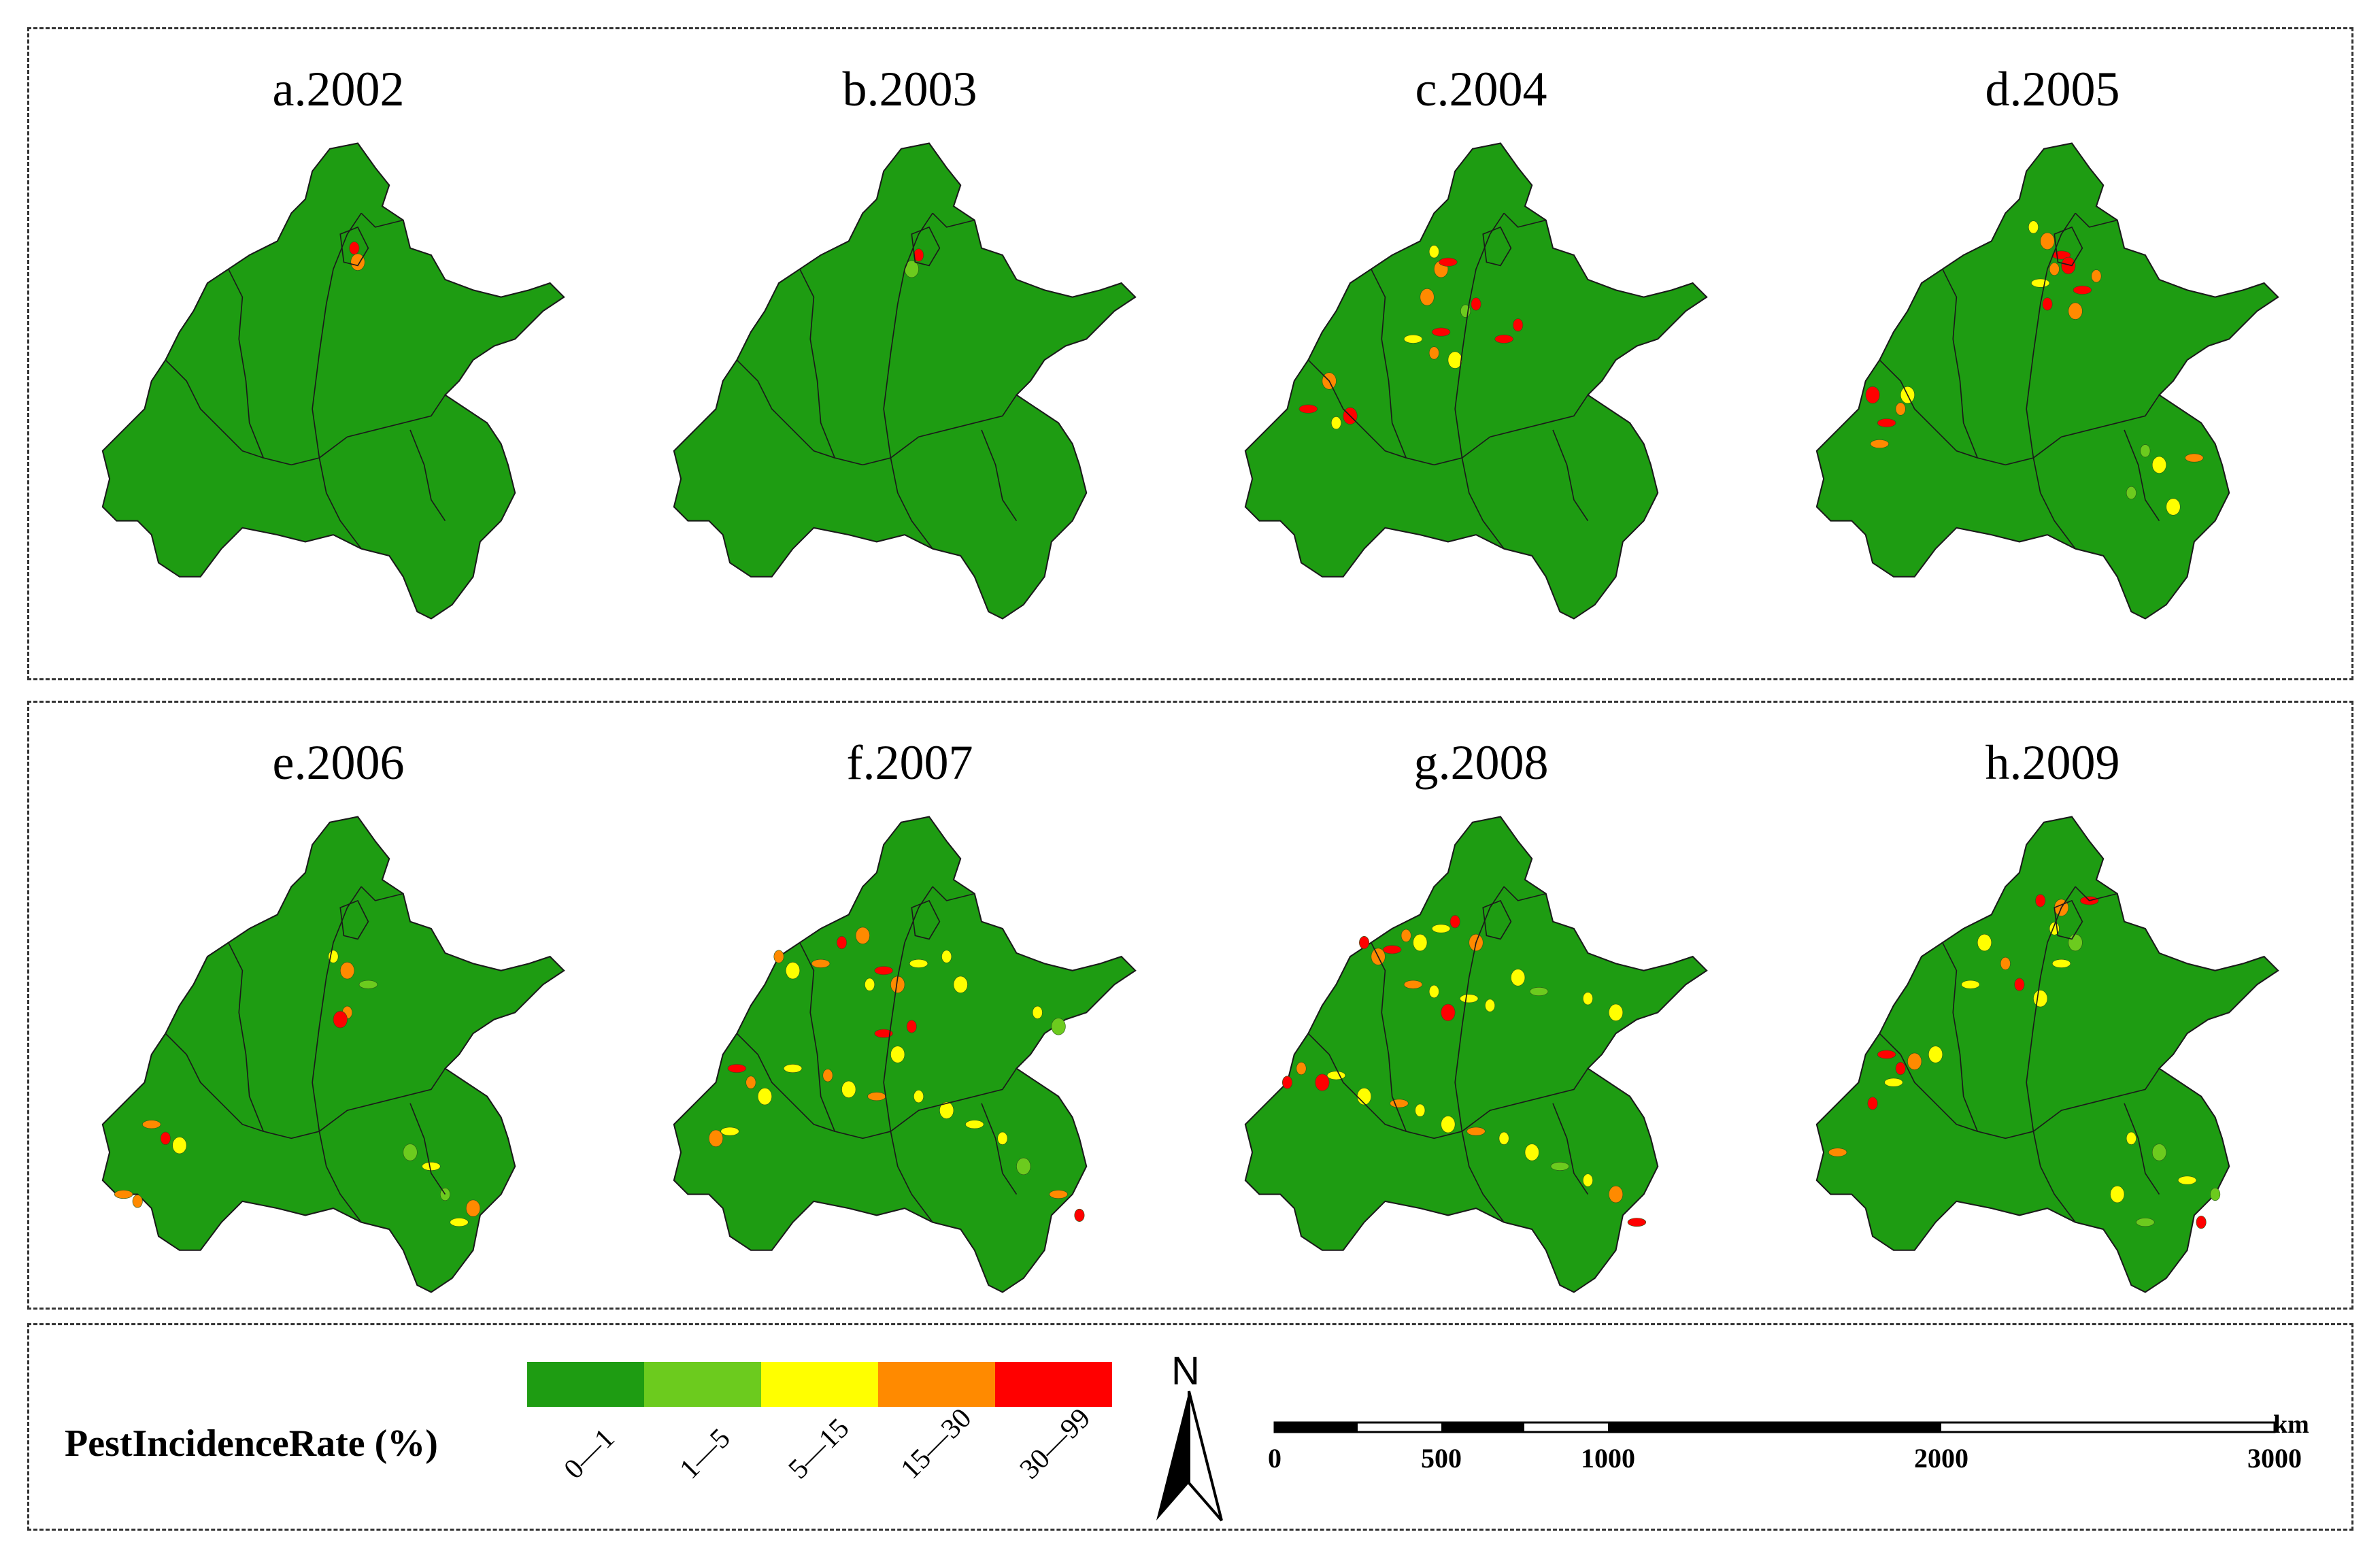 This screenshot has height=1564, width=2380. I want to click on map-panel-2008: g.2008, so click(1481, 1030).